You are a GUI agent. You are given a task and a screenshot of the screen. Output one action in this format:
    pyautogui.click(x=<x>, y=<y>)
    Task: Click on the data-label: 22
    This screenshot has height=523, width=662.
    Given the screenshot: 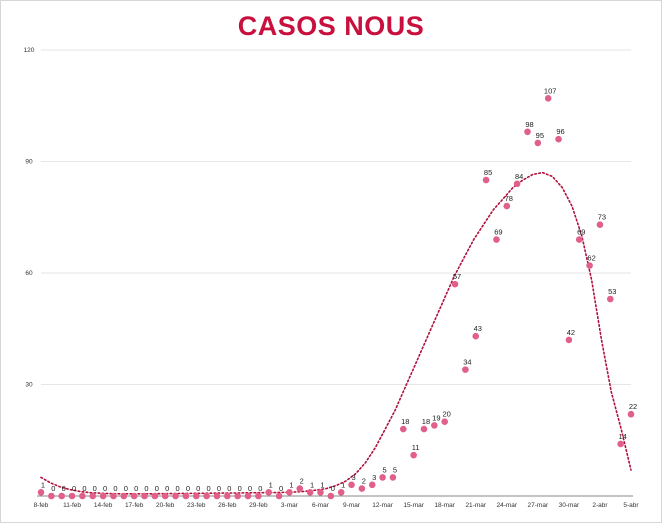 What is the action you would take?
    pyautogui.click(x=633, y=406)
    